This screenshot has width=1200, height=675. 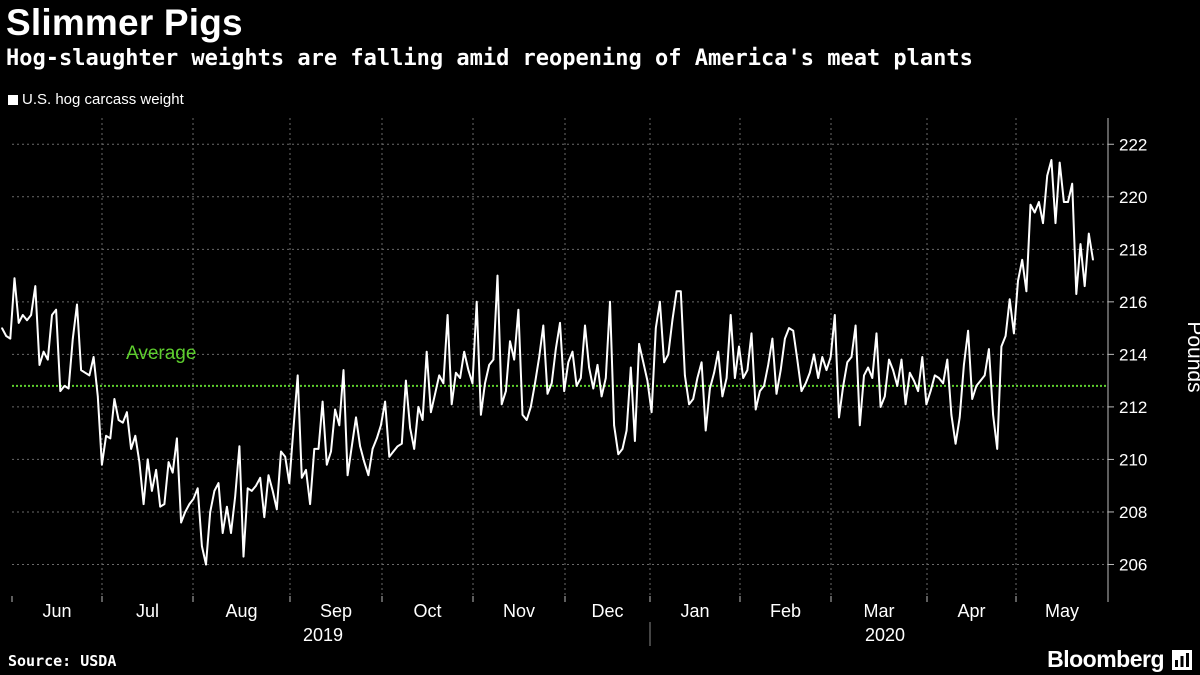 What do you see at coordinates (971, 611) in the screenshot?
I see `x-tick-label: Apr` at bounding box center [971, 611].